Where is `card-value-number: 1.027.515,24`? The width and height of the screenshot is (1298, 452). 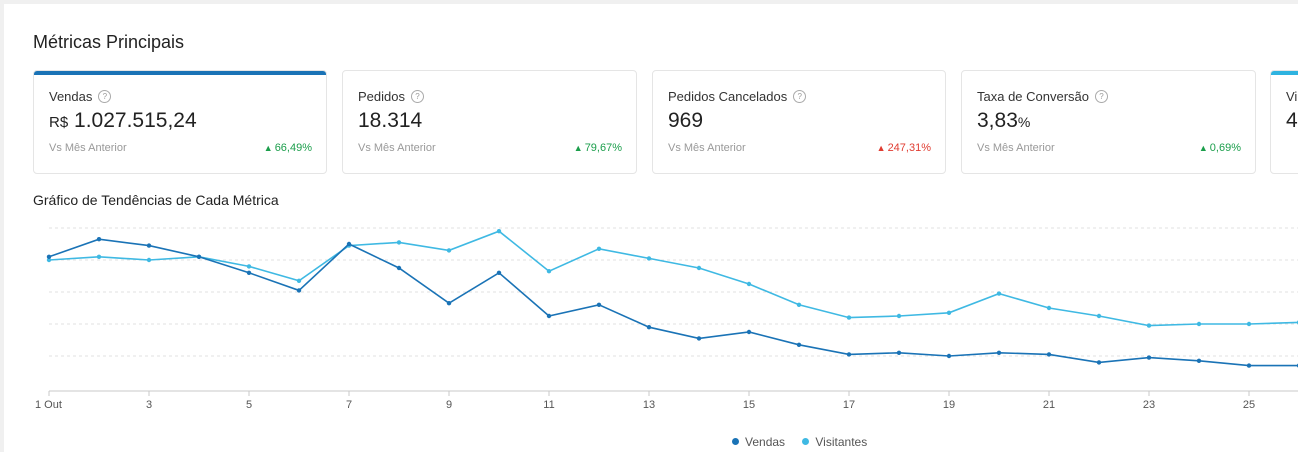
card-value-number: 1.027.515,24 is located at coordinates (135, 120).